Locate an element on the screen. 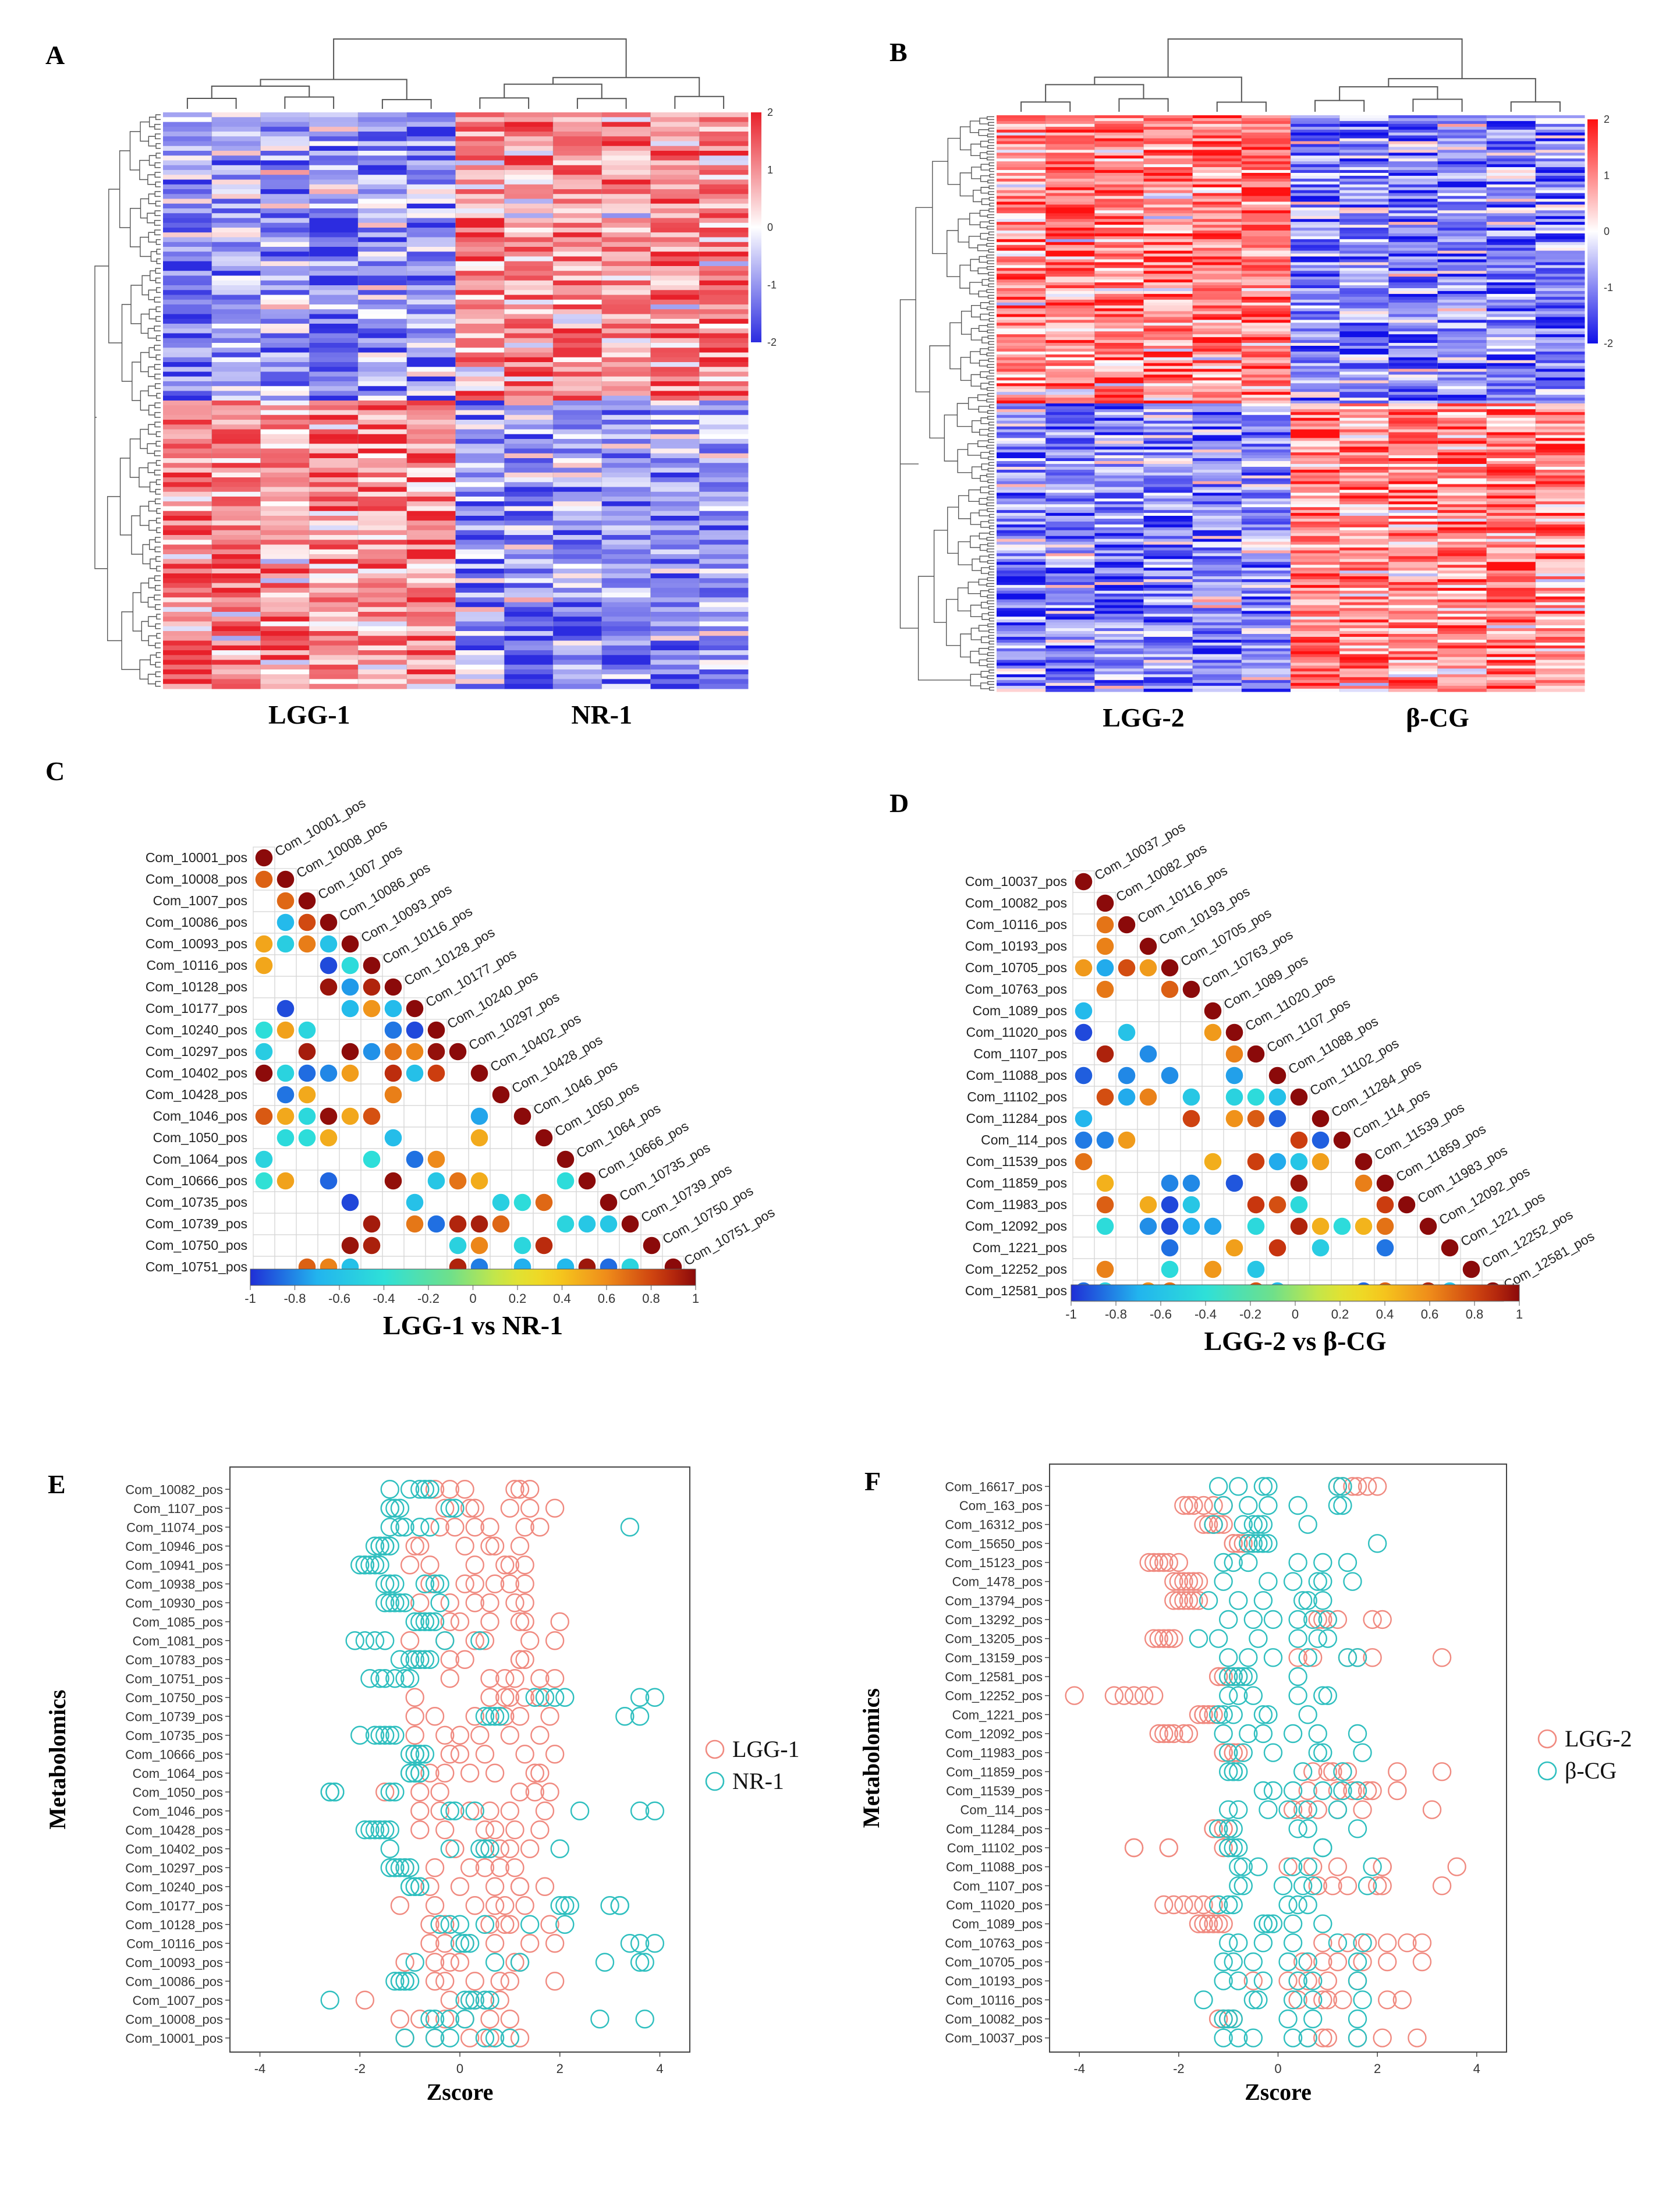 The height and width of the screenshot is (2211, 1680). y-tick-label: Com_1064_pos is located at coordinates (178, 1773).